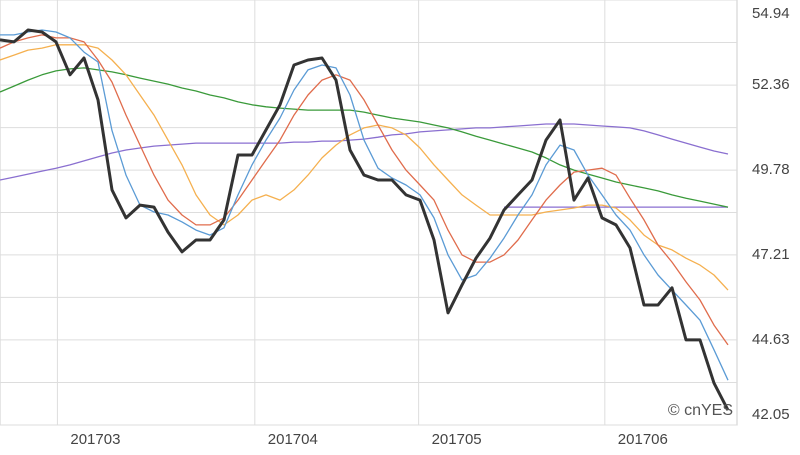 Image resolution: width=800 pixels, height=455 pixels. I want to click on watermark: © cnYES, so click(700, 410).